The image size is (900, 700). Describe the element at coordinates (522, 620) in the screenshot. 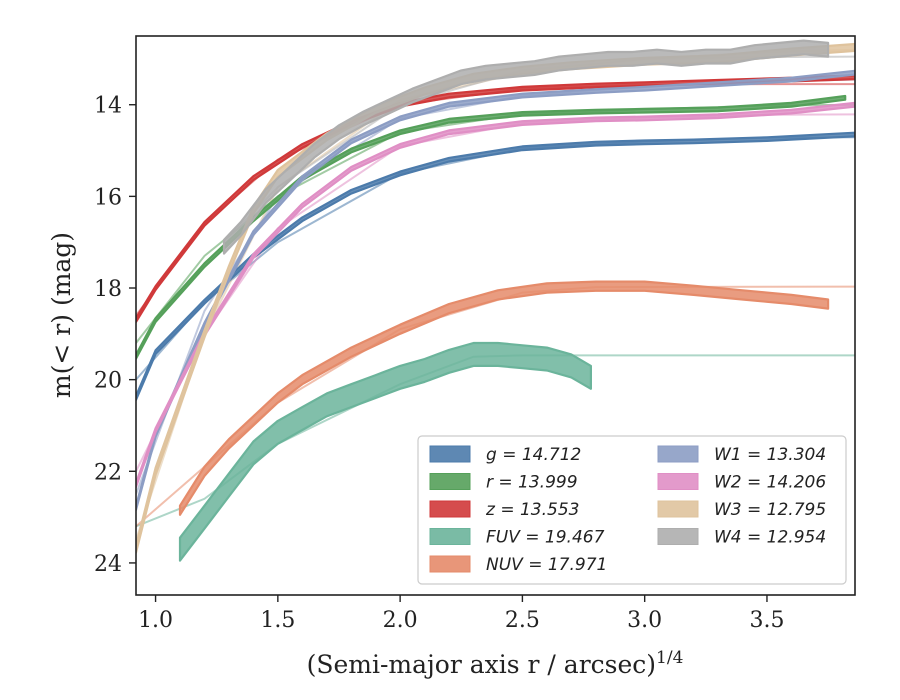

I see `x-tick-label: 2.5` at that location.